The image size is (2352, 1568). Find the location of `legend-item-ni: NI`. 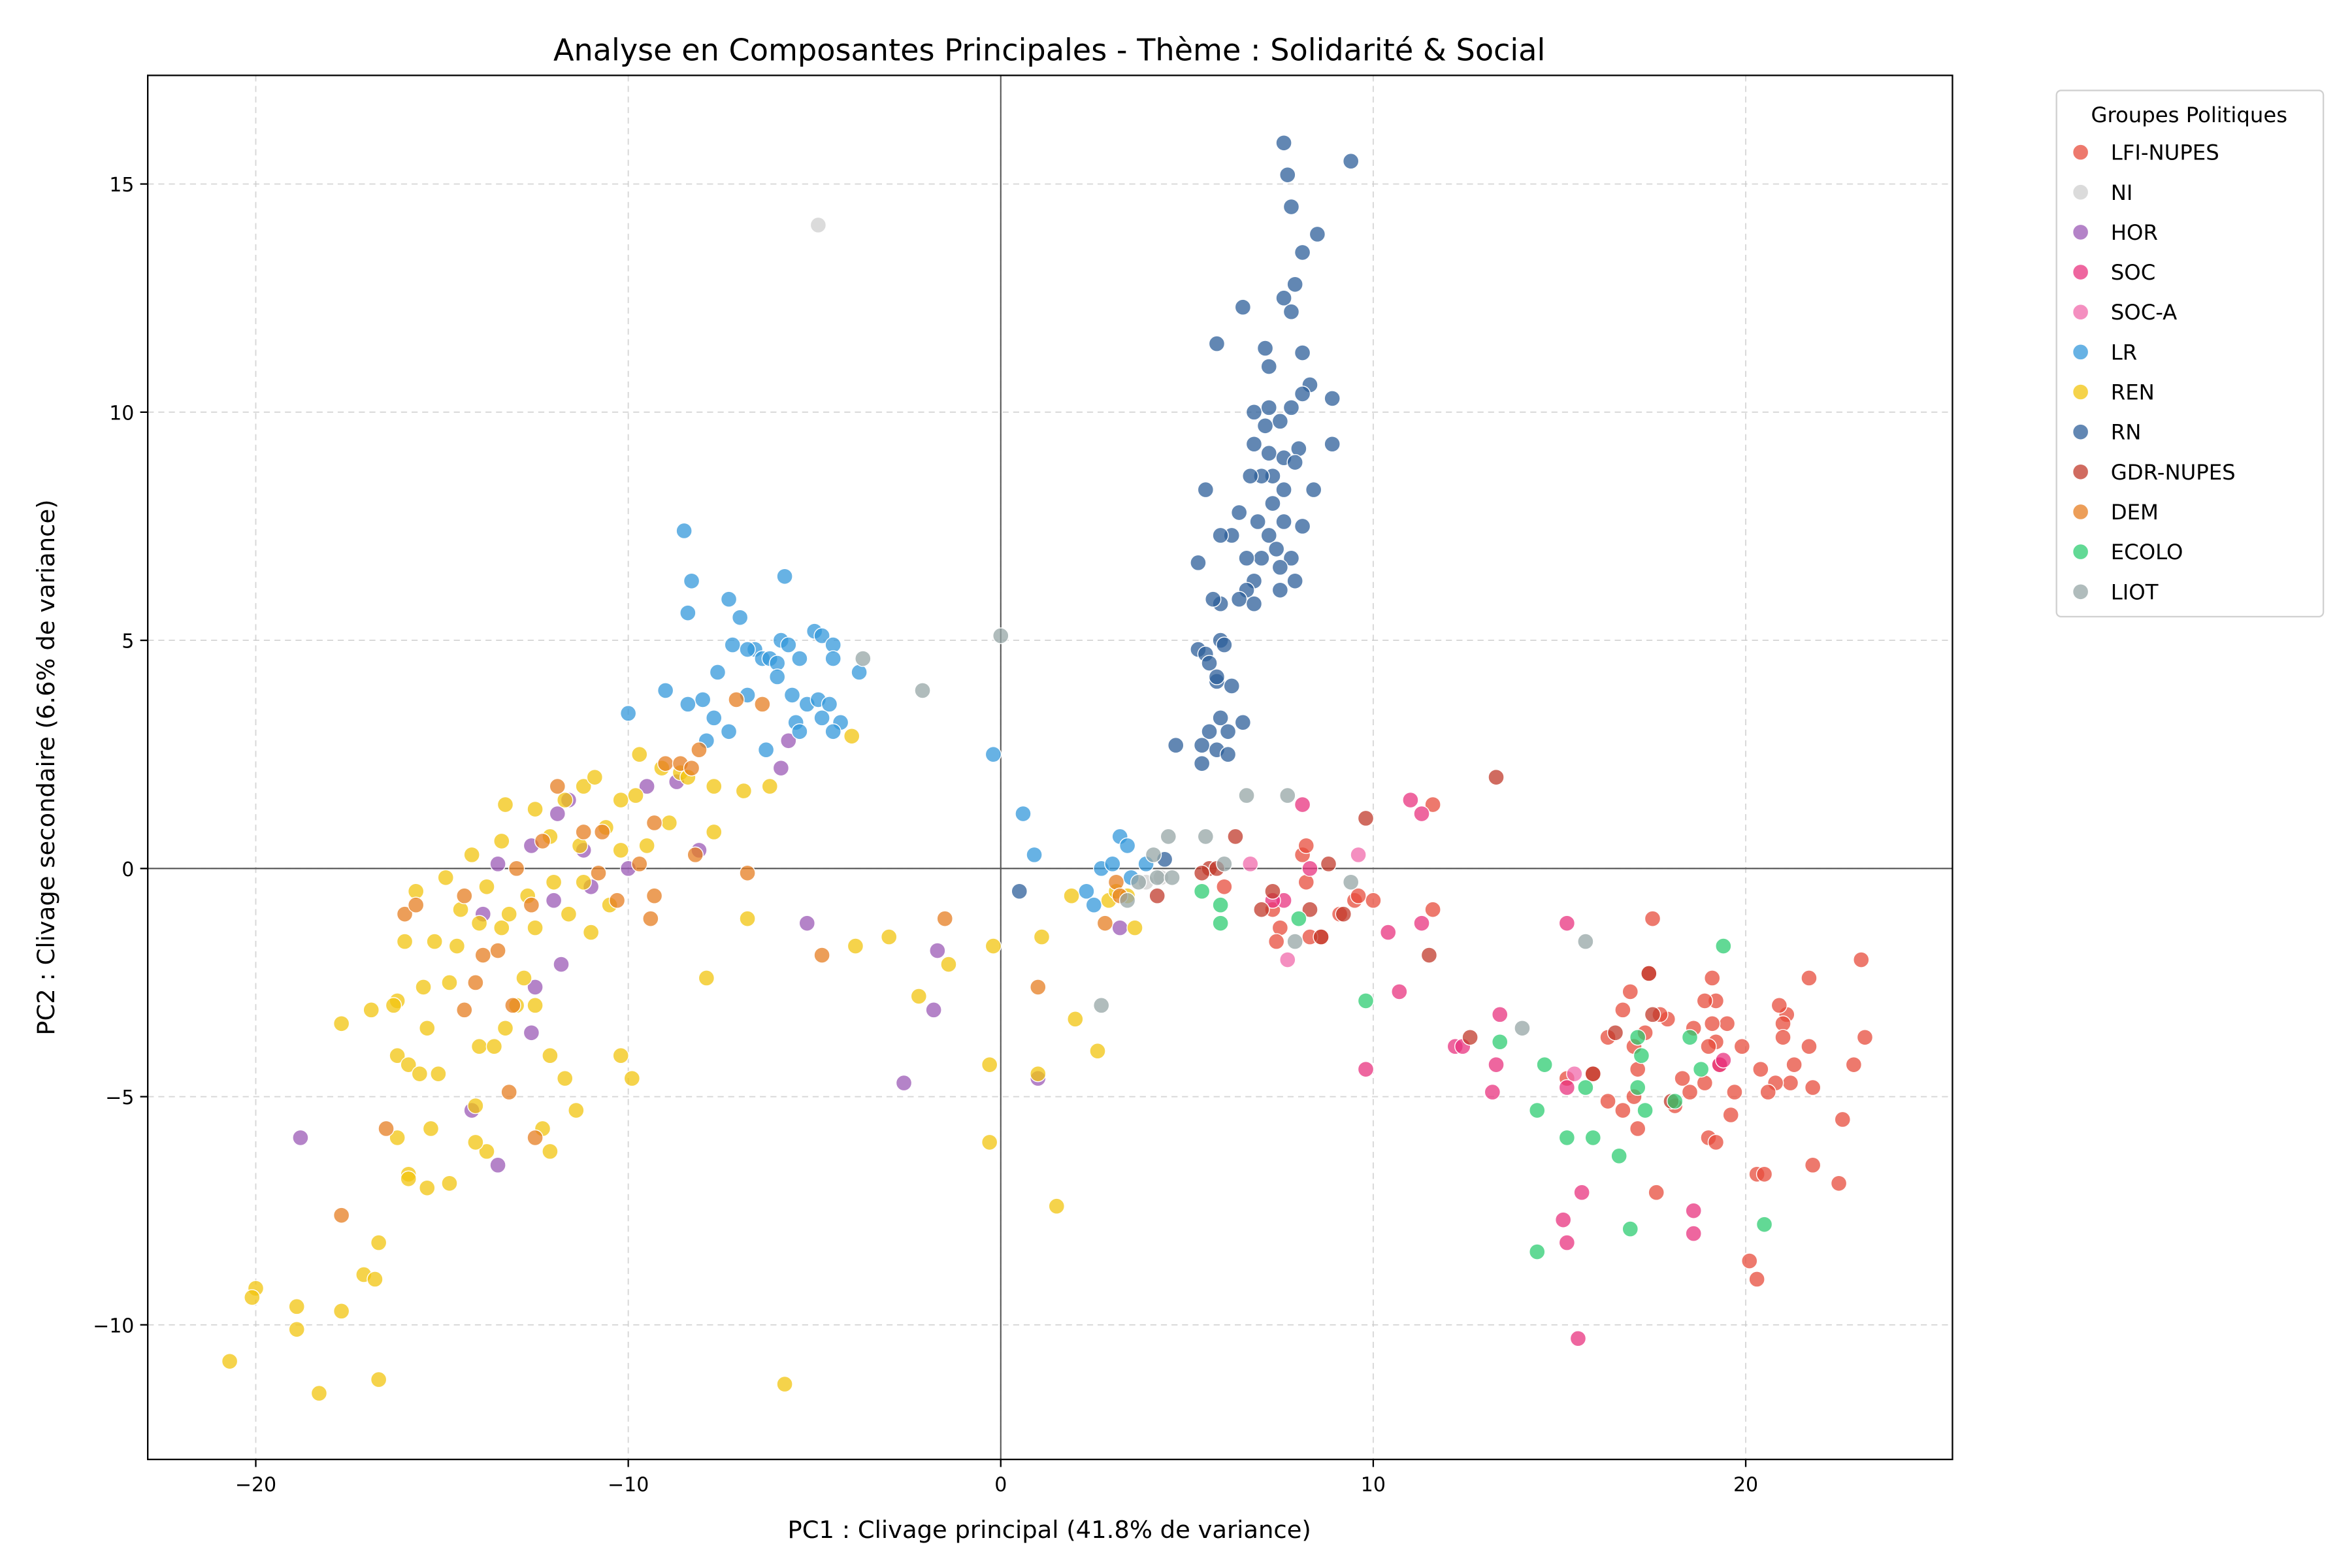

legend-item-ni: NI is located at coordinates (2102, 192).